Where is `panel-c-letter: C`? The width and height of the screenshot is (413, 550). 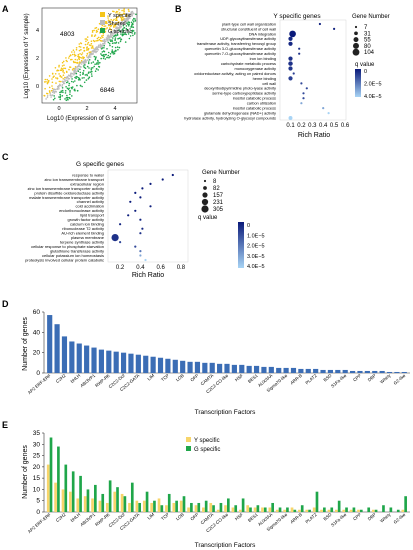 panel-c-letter: C is located at coordinates (5, 157).